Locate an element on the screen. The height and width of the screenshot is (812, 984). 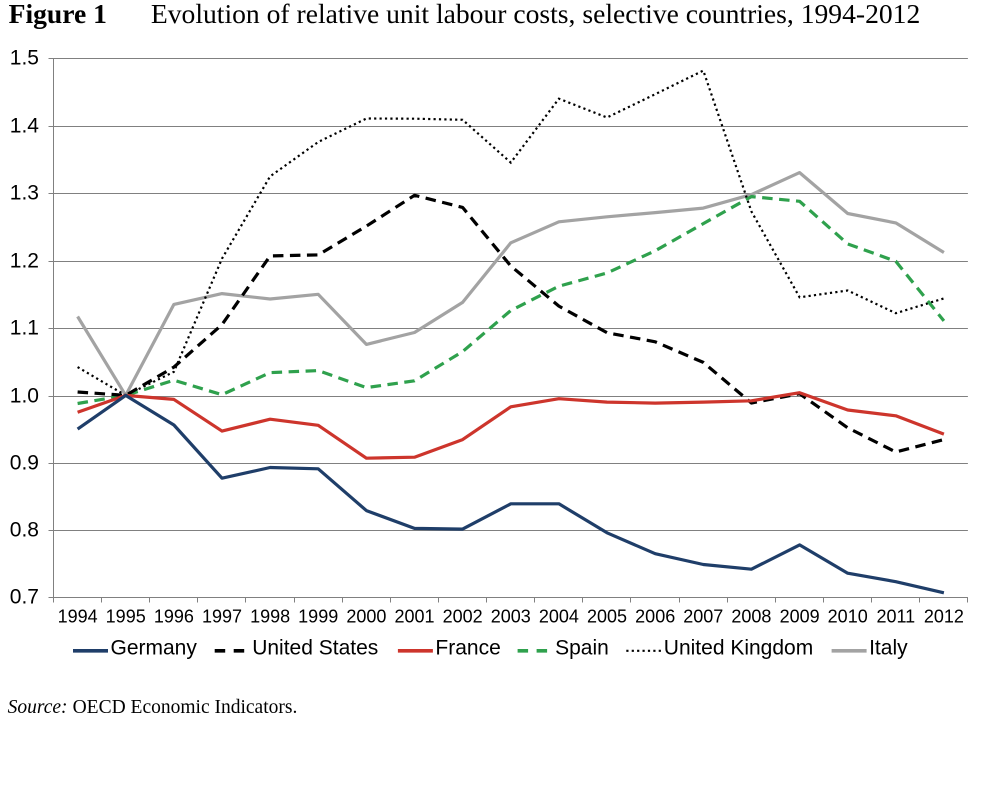
svg-text: 1.5 is located at coordinates (24, 58).